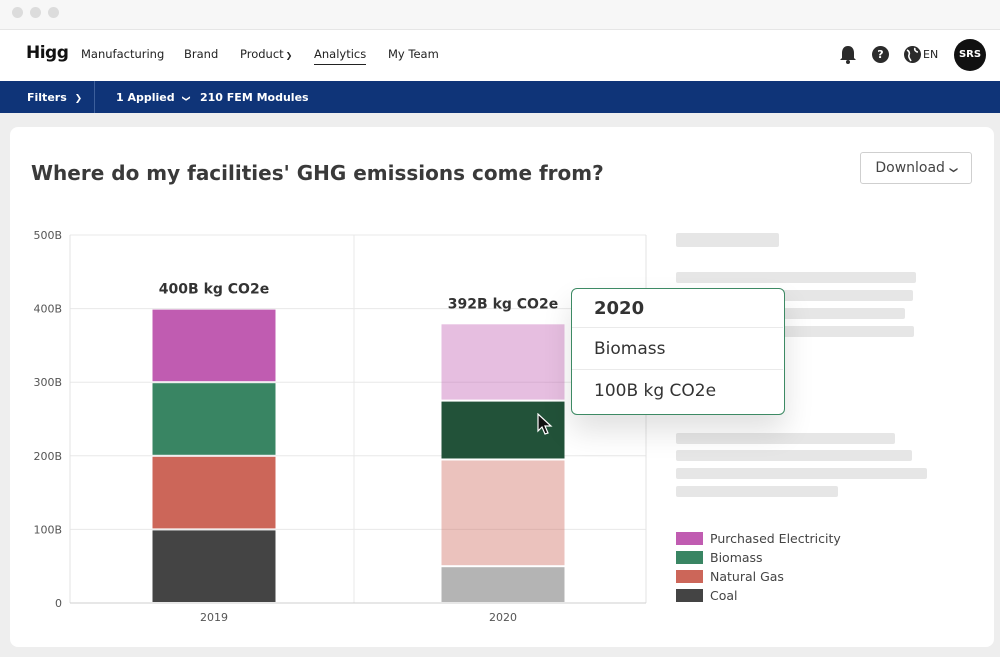  What do you see at coordinates (35, 12) in the screenshot?
I see `window-minimize-dot` at bounding box center [35, 12].